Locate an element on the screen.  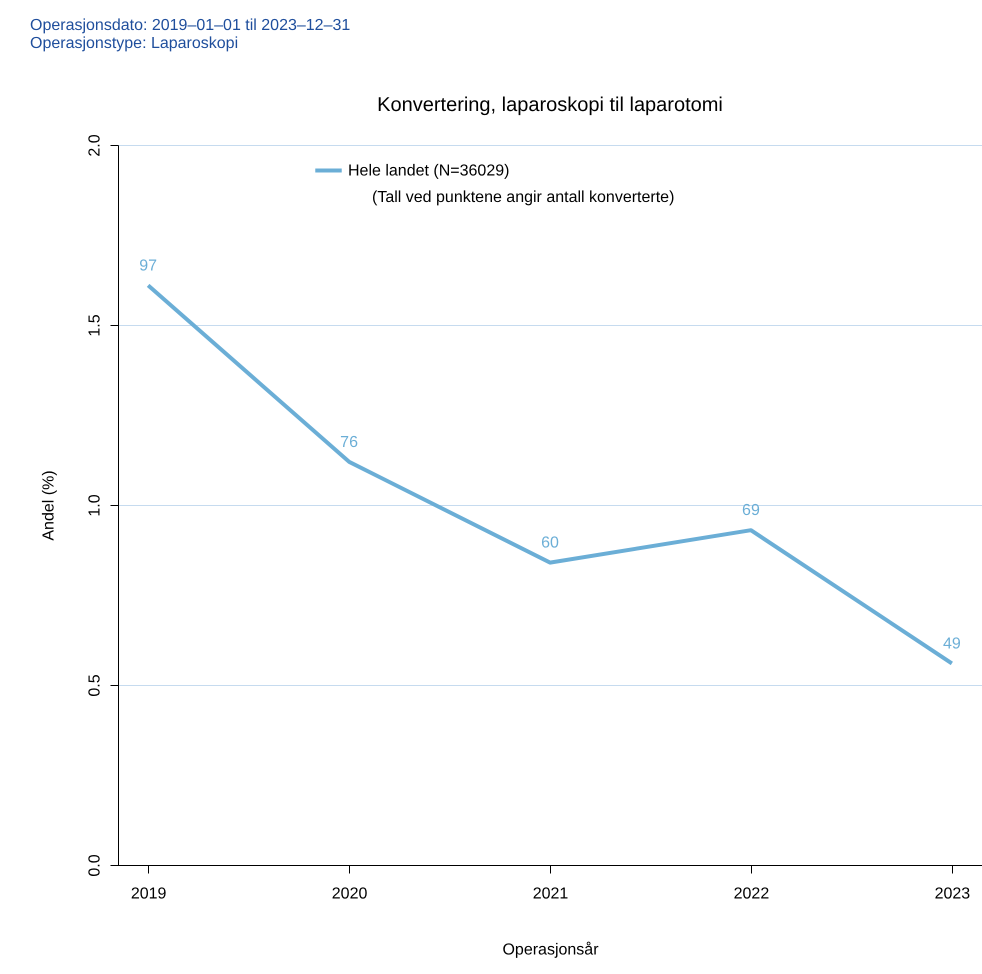
annotation: 97 is located at coordinates (148, 265).